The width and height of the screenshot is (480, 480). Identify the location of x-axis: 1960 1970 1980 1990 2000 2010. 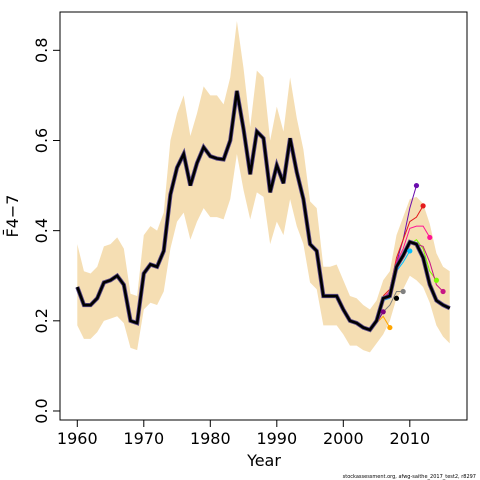
(243, 434).